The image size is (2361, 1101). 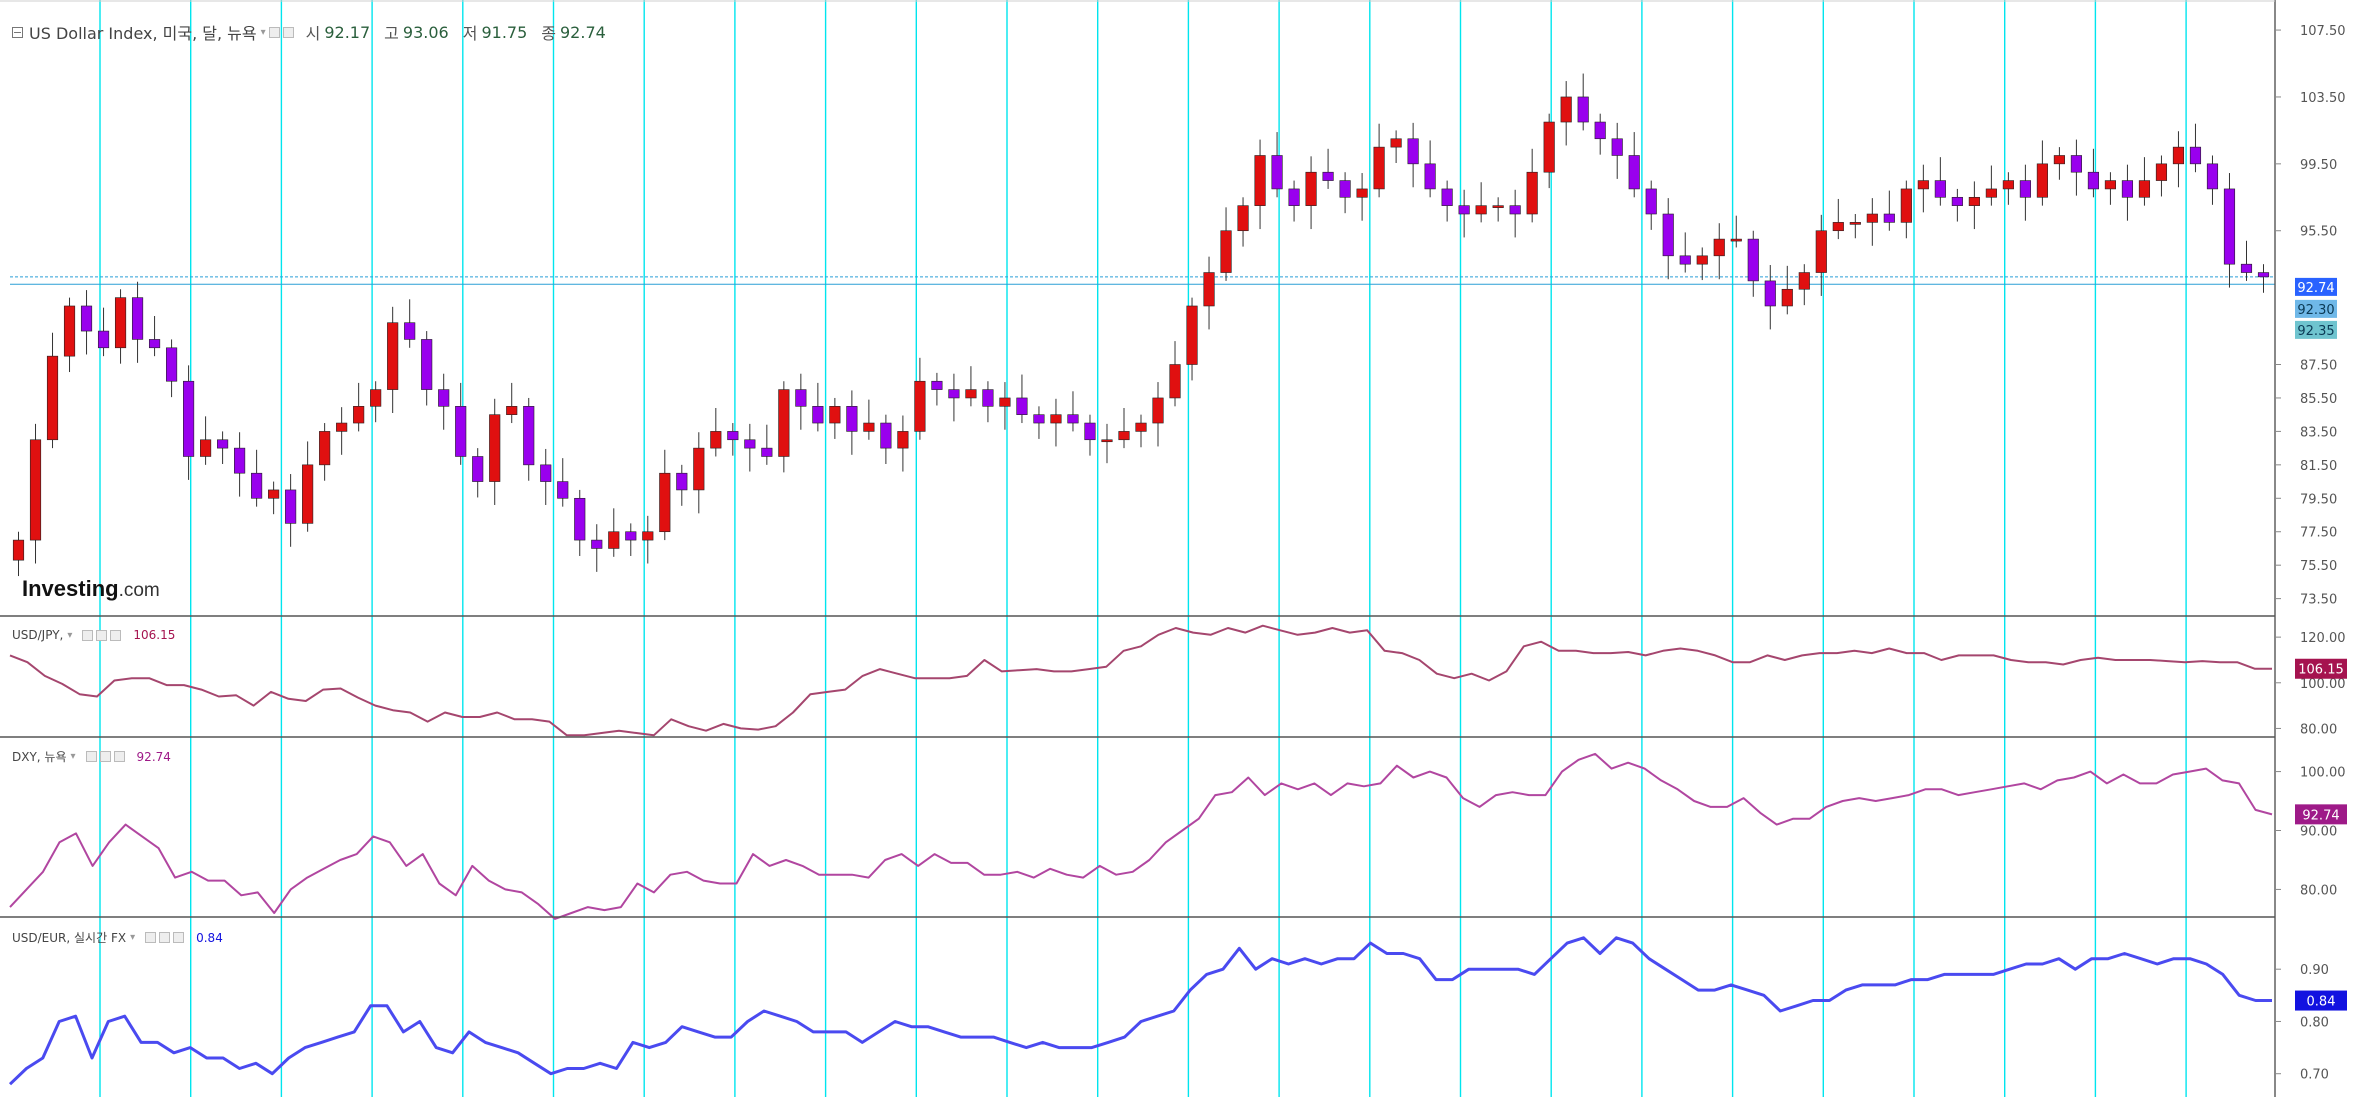 I want to click on main-tick-1: 103.50, so click(x=2323, y=98).